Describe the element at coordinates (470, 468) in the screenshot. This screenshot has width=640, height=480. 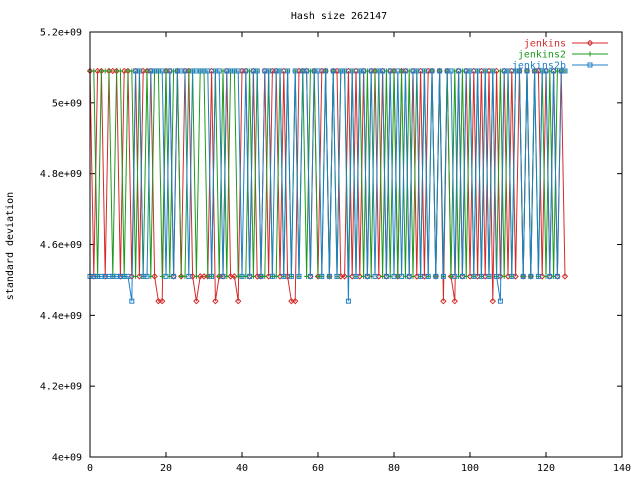
I see `x-tick-label: 100` at that location.